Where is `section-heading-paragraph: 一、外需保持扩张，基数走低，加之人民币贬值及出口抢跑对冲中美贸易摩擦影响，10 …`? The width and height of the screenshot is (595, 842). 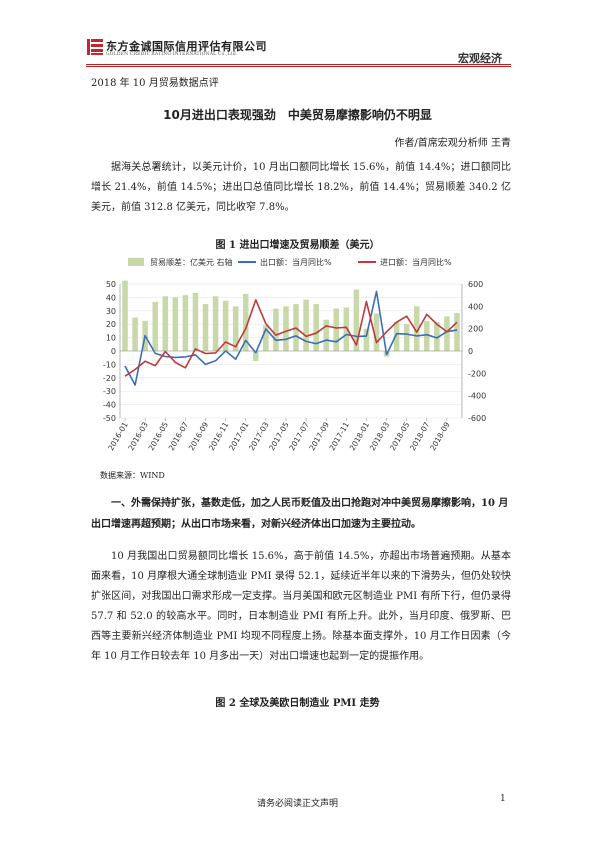
section-heading-paragraph: 一、外需保持扩张，基数走低，加之人民币贬值及出口抢跑对冲中美贸易摩擦影响，10 … is located at coordinates (300, 514).